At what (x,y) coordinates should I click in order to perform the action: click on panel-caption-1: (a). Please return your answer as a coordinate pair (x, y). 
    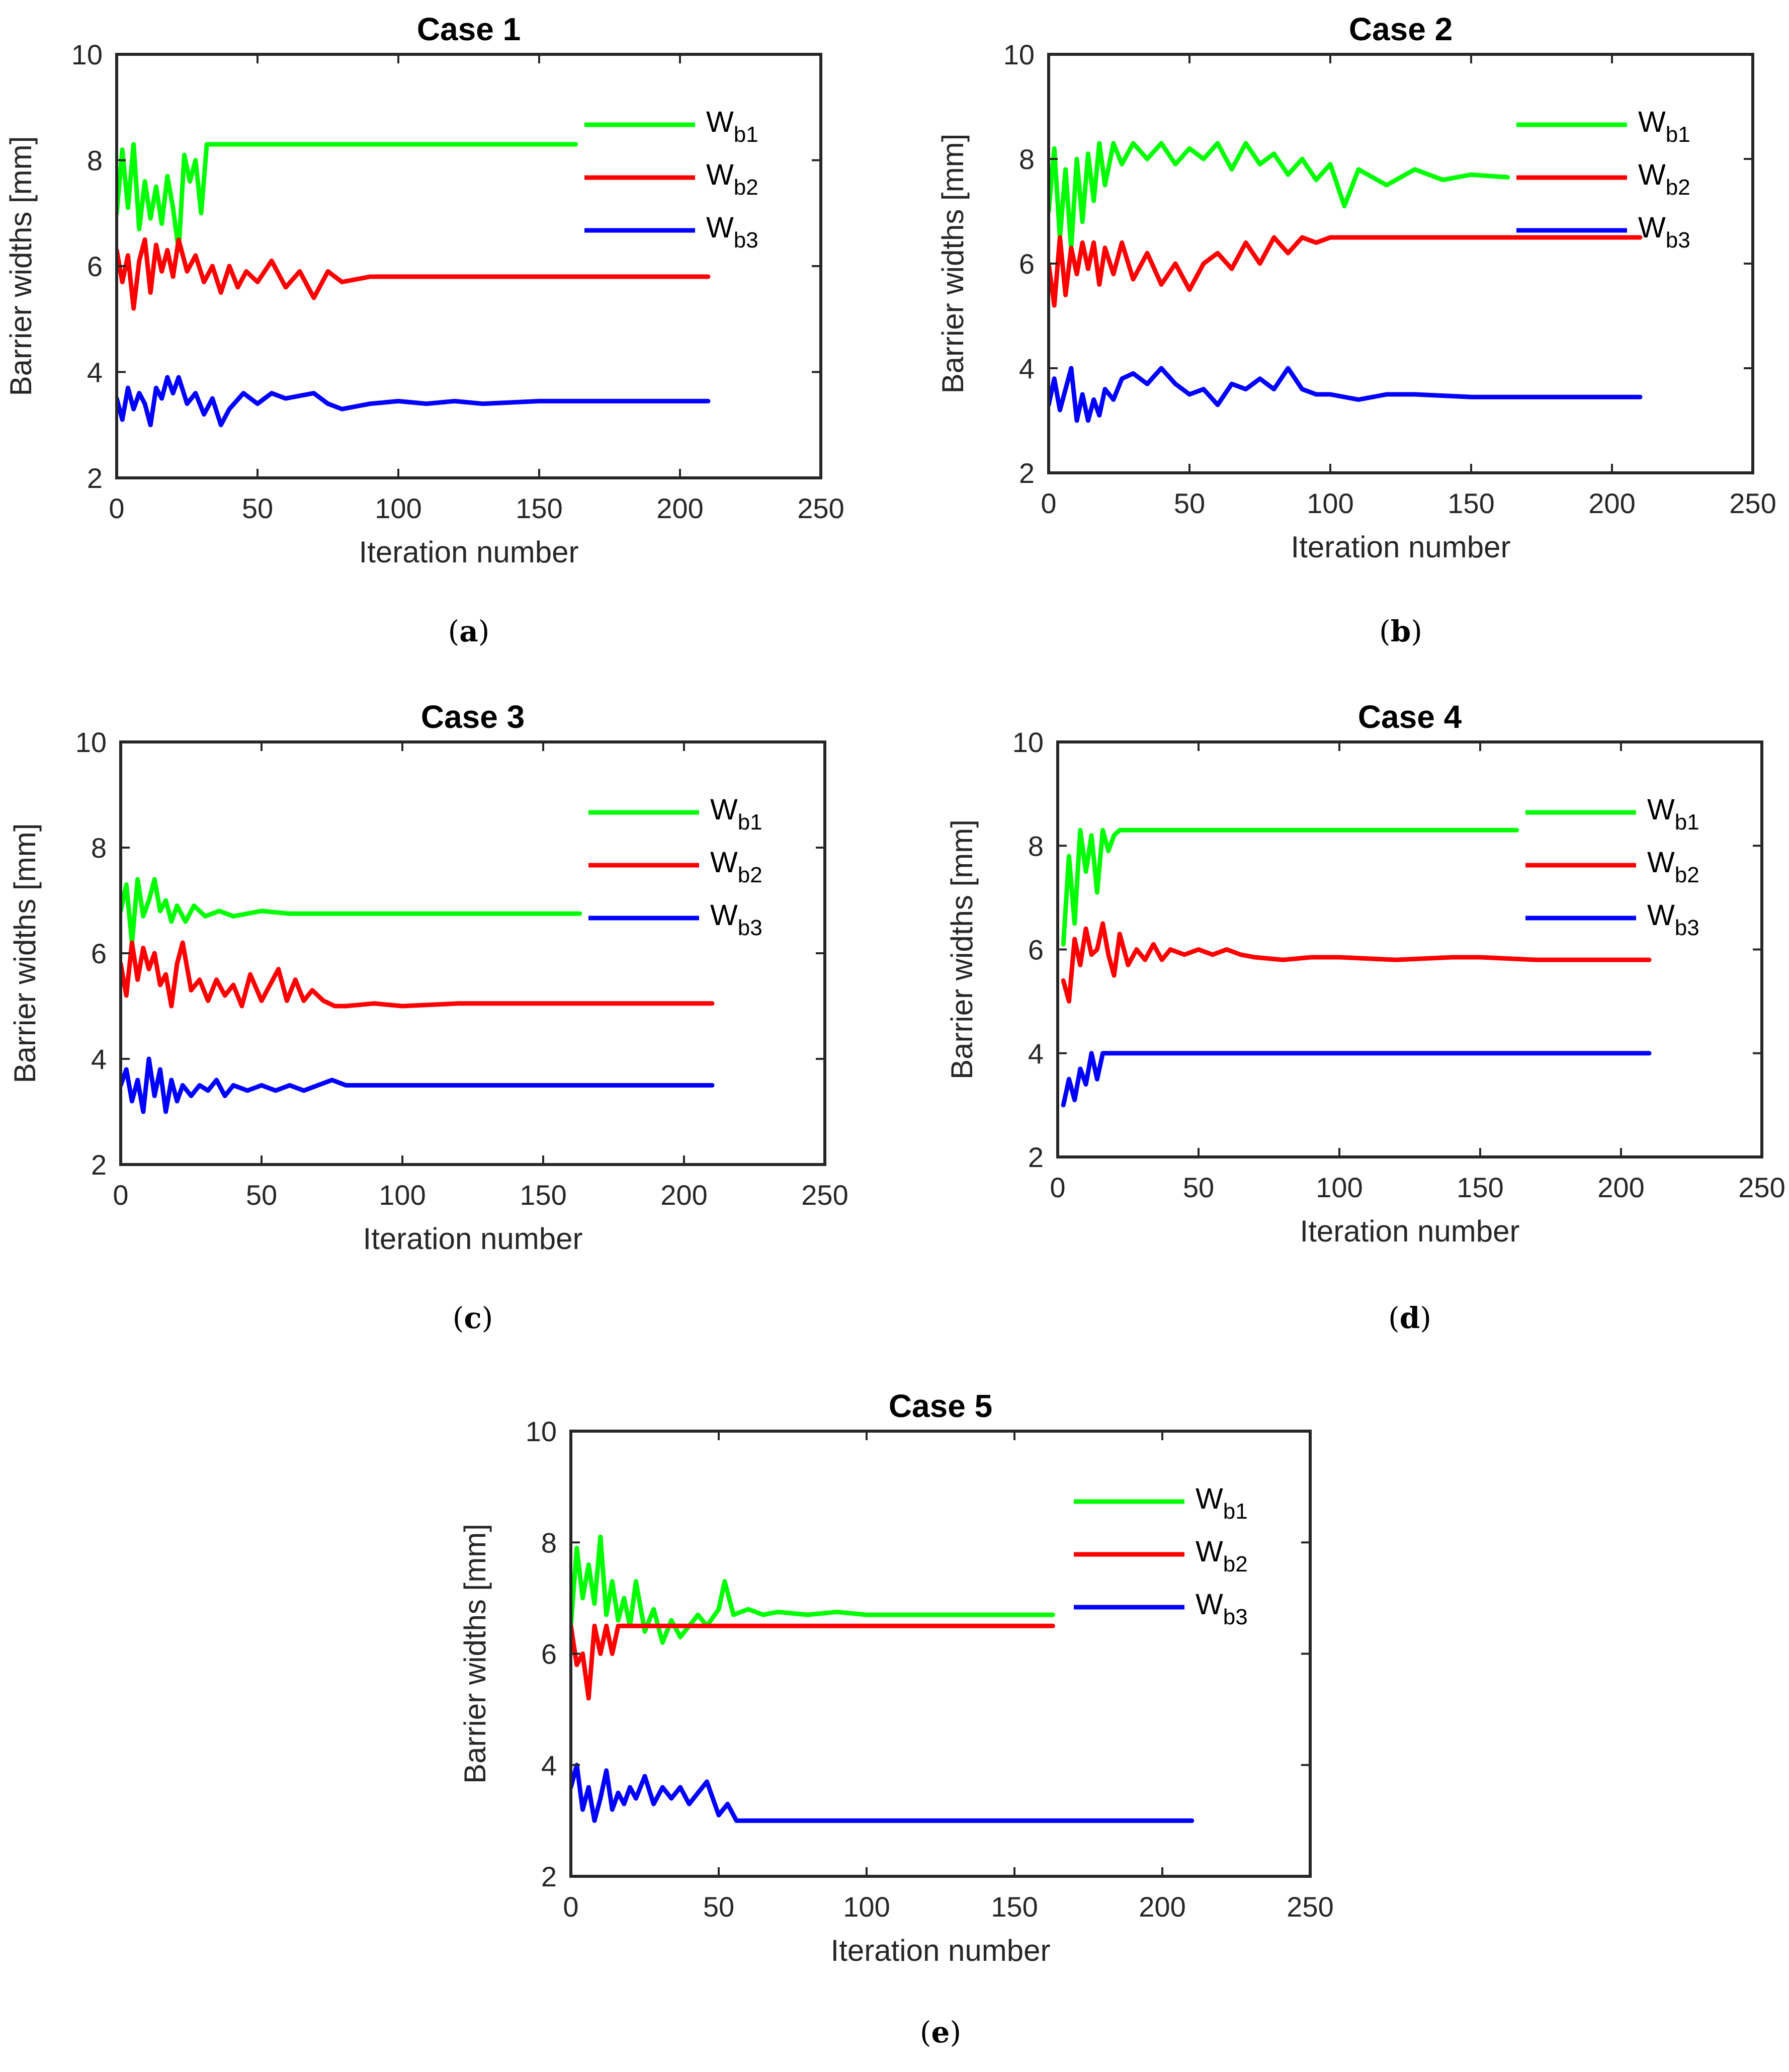
    Looking at the image, I should click on (469, 631).